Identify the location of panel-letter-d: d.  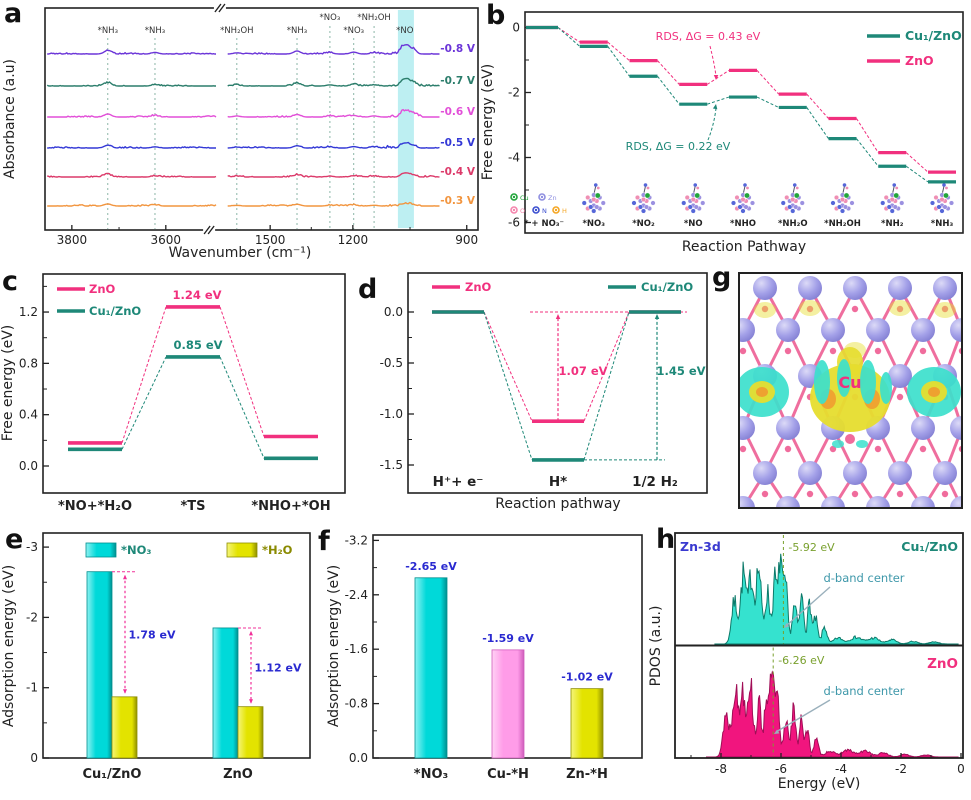
(368, 289).